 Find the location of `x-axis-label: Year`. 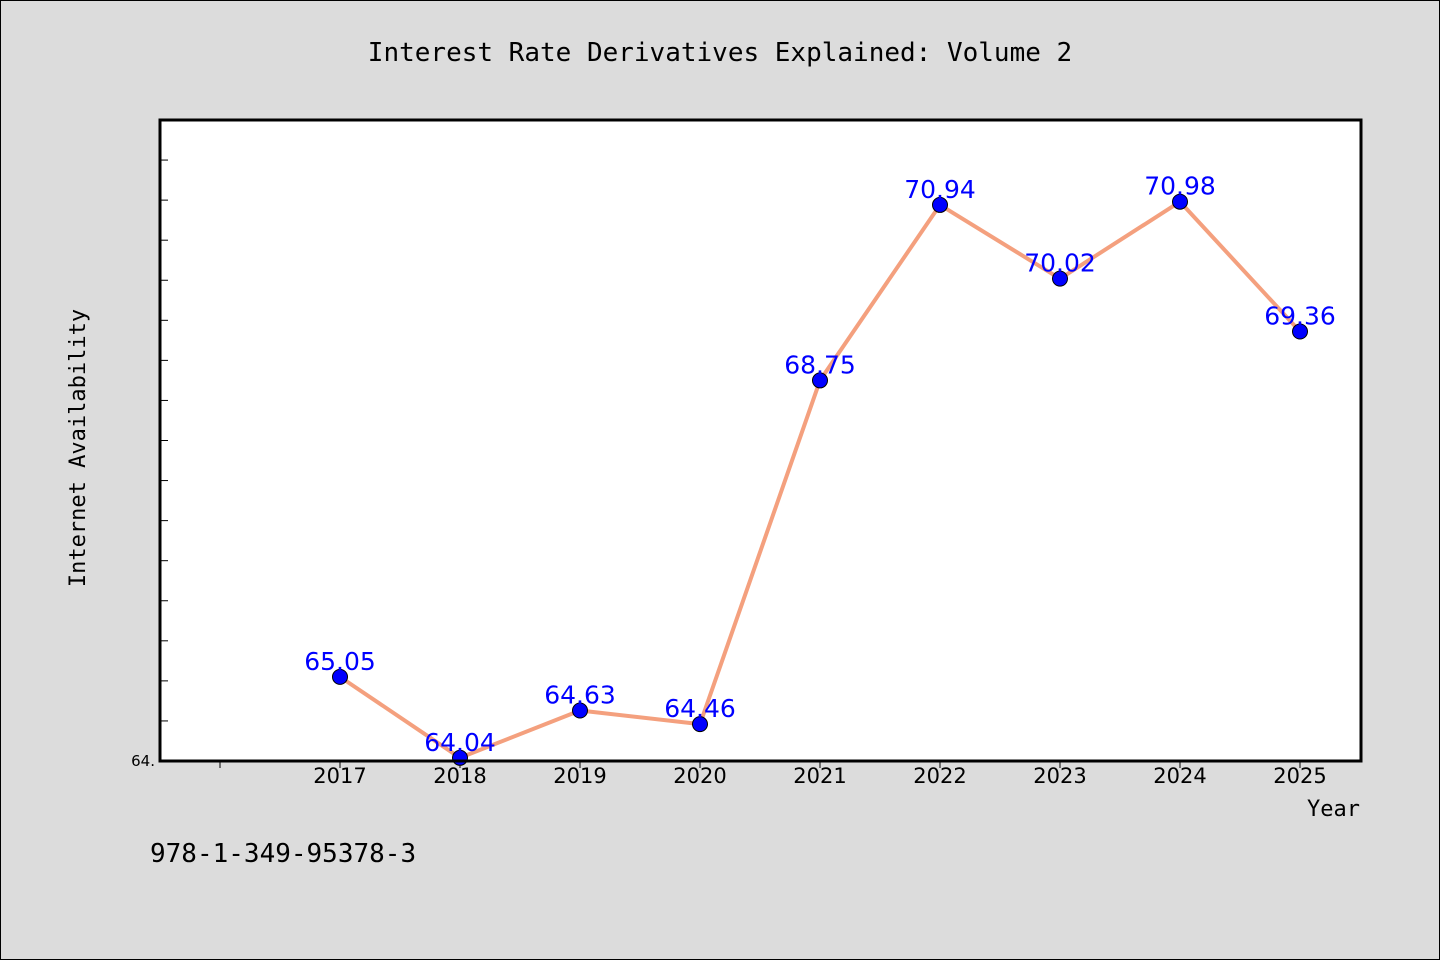

x-axis-label: Year is located at coordinates (1333, 809).